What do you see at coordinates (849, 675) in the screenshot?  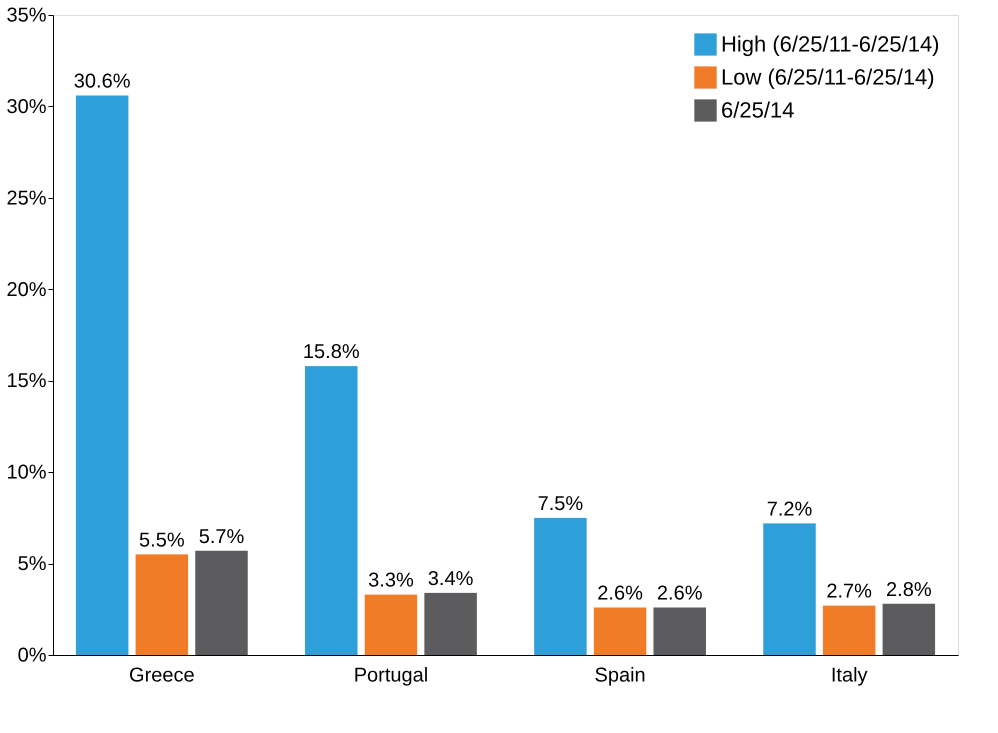 I see `x-tick-label: Italy` at bounding box center [849, 675].